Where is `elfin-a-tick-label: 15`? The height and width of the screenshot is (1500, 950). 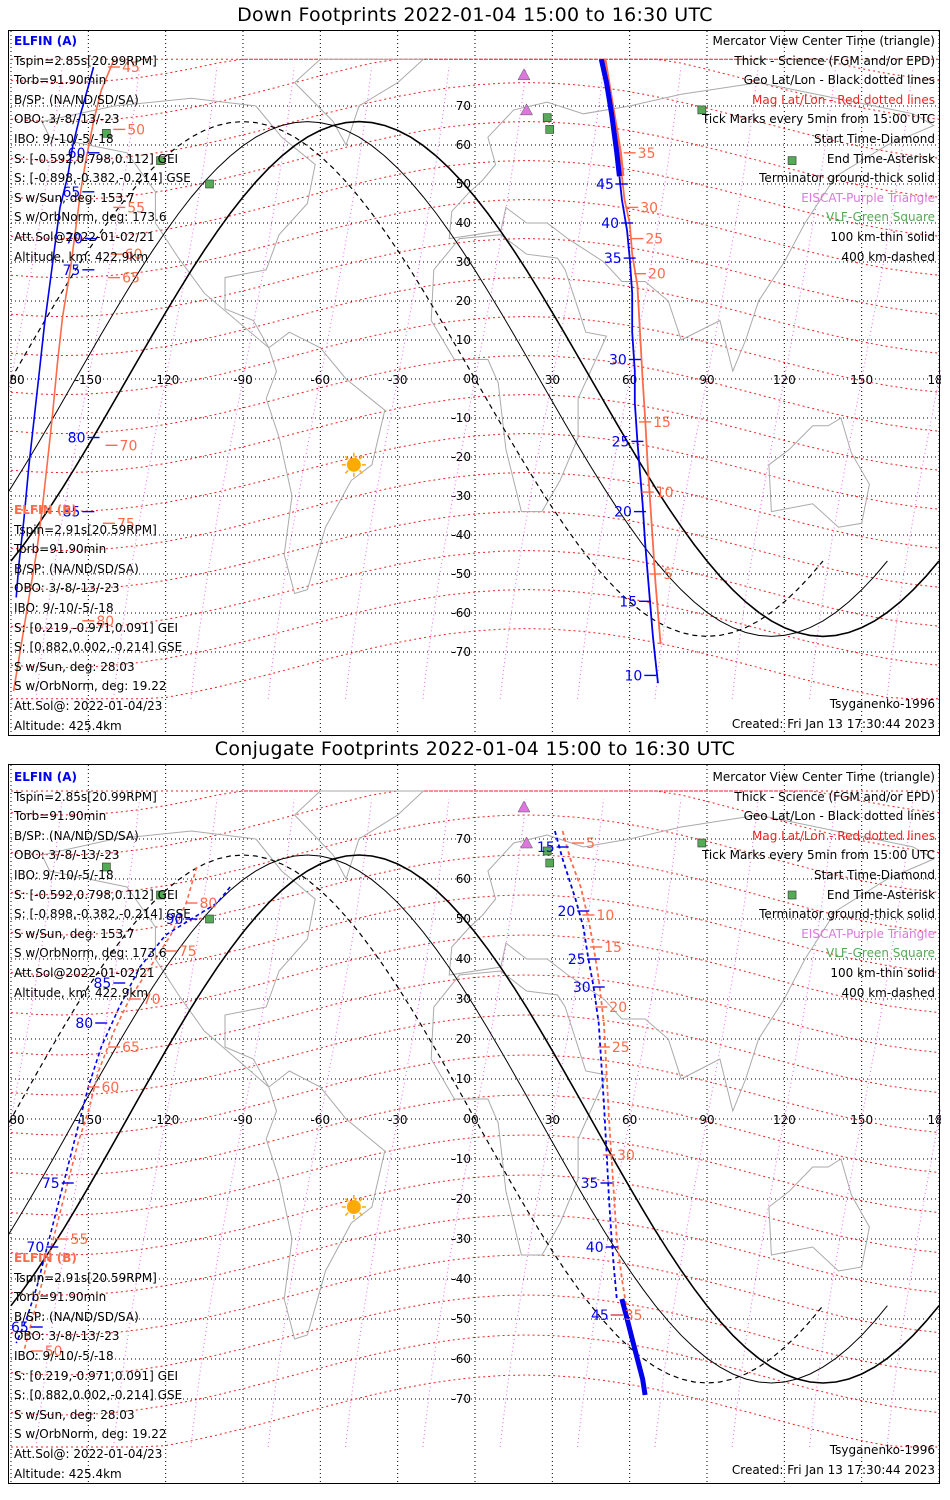
elfin-a-tick-label: 15 is located at coordinates (546, 848).